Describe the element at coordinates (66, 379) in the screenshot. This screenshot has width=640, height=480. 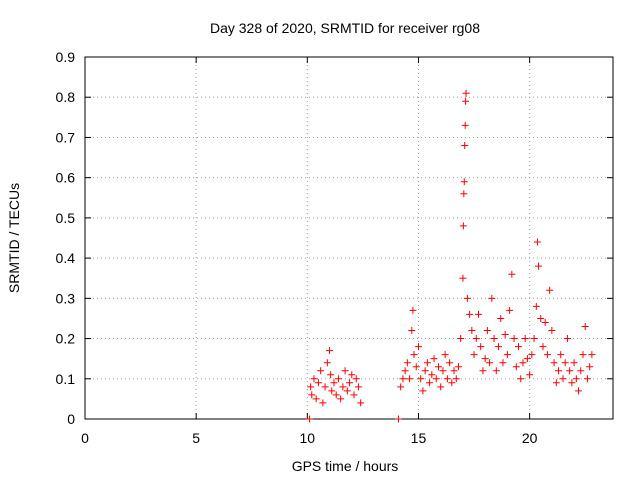
I see `y-tick-label: 0.1` at that location.